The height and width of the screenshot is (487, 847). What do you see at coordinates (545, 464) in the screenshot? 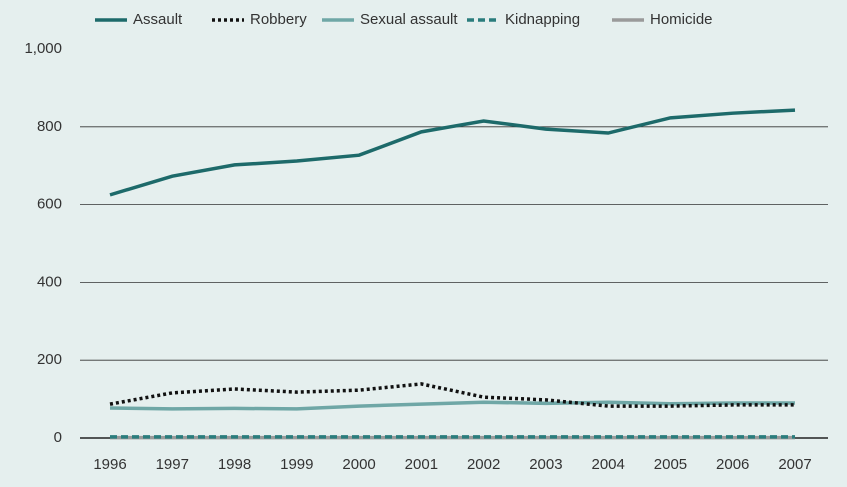
I see `x-tick-label: 2003` at bounding box center [545, 464].